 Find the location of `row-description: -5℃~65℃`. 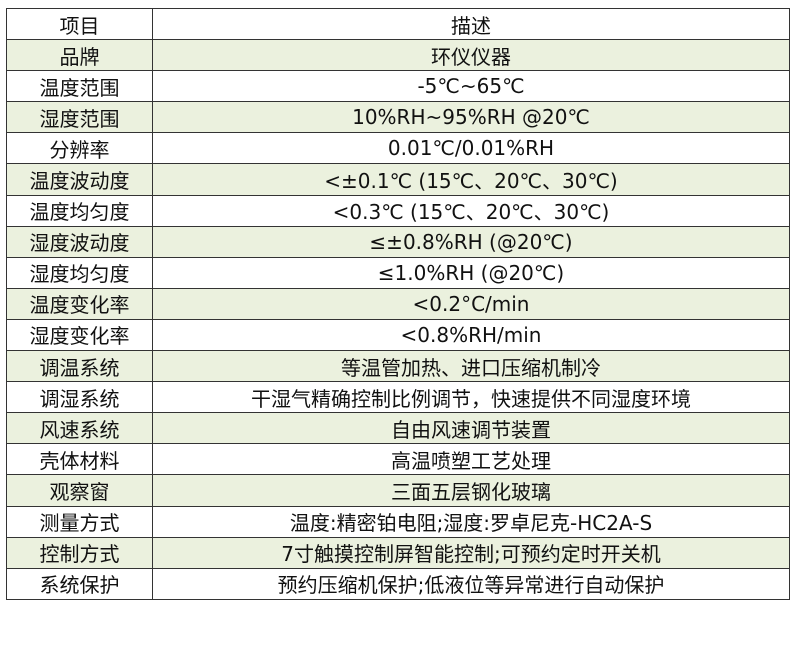

row-description: -5℃~65℃ is located at coordinates (471, 86).